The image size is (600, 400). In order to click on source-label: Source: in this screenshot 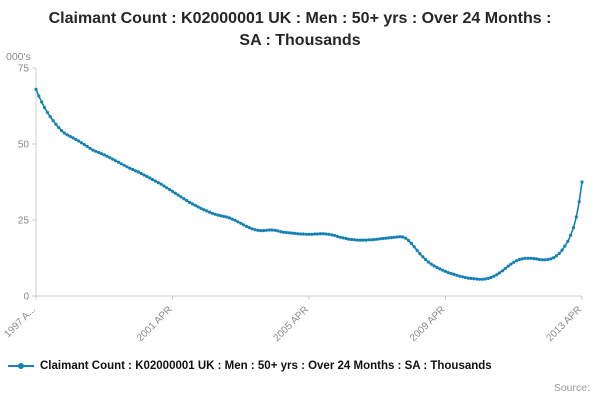, I will do `click(571, 388)`.